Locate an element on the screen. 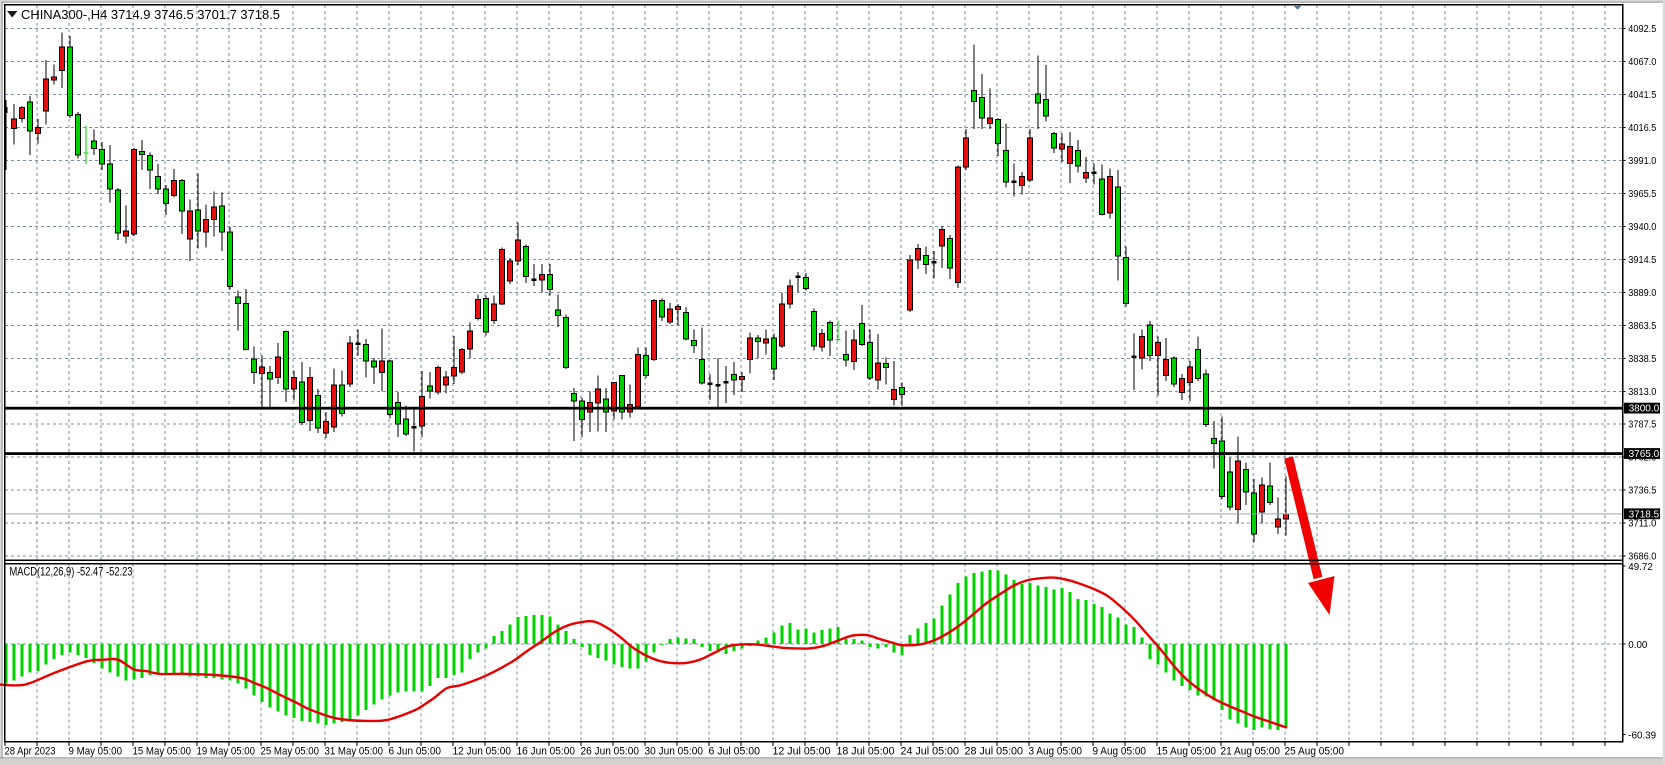 Image resolution: width=1665 pixels, height=765 pixels. svg-text: 4016.5 is located at coordinates (1642, 128).